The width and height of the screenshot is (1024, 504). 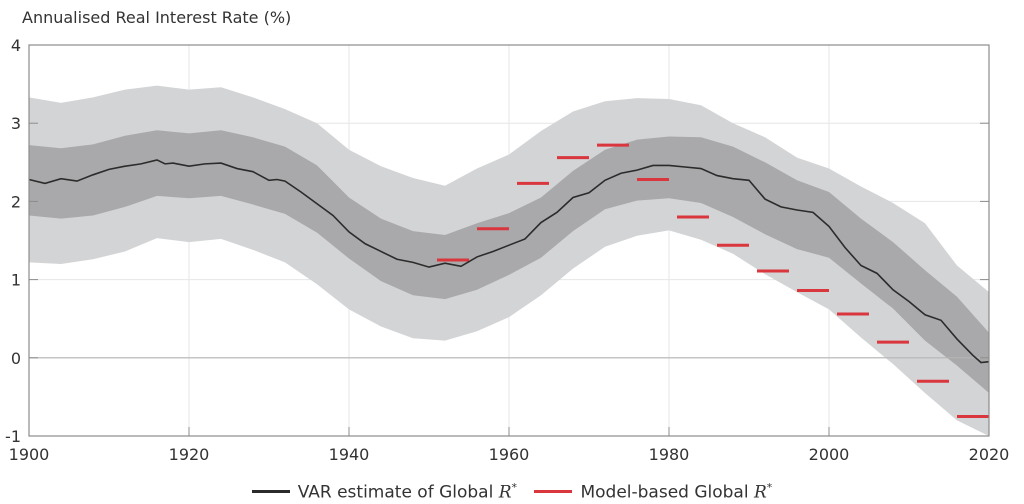 I want to click on x-tick-labels: 1900 1920 1940 1960 1980 2000 2020, so click(x=509, y=454).